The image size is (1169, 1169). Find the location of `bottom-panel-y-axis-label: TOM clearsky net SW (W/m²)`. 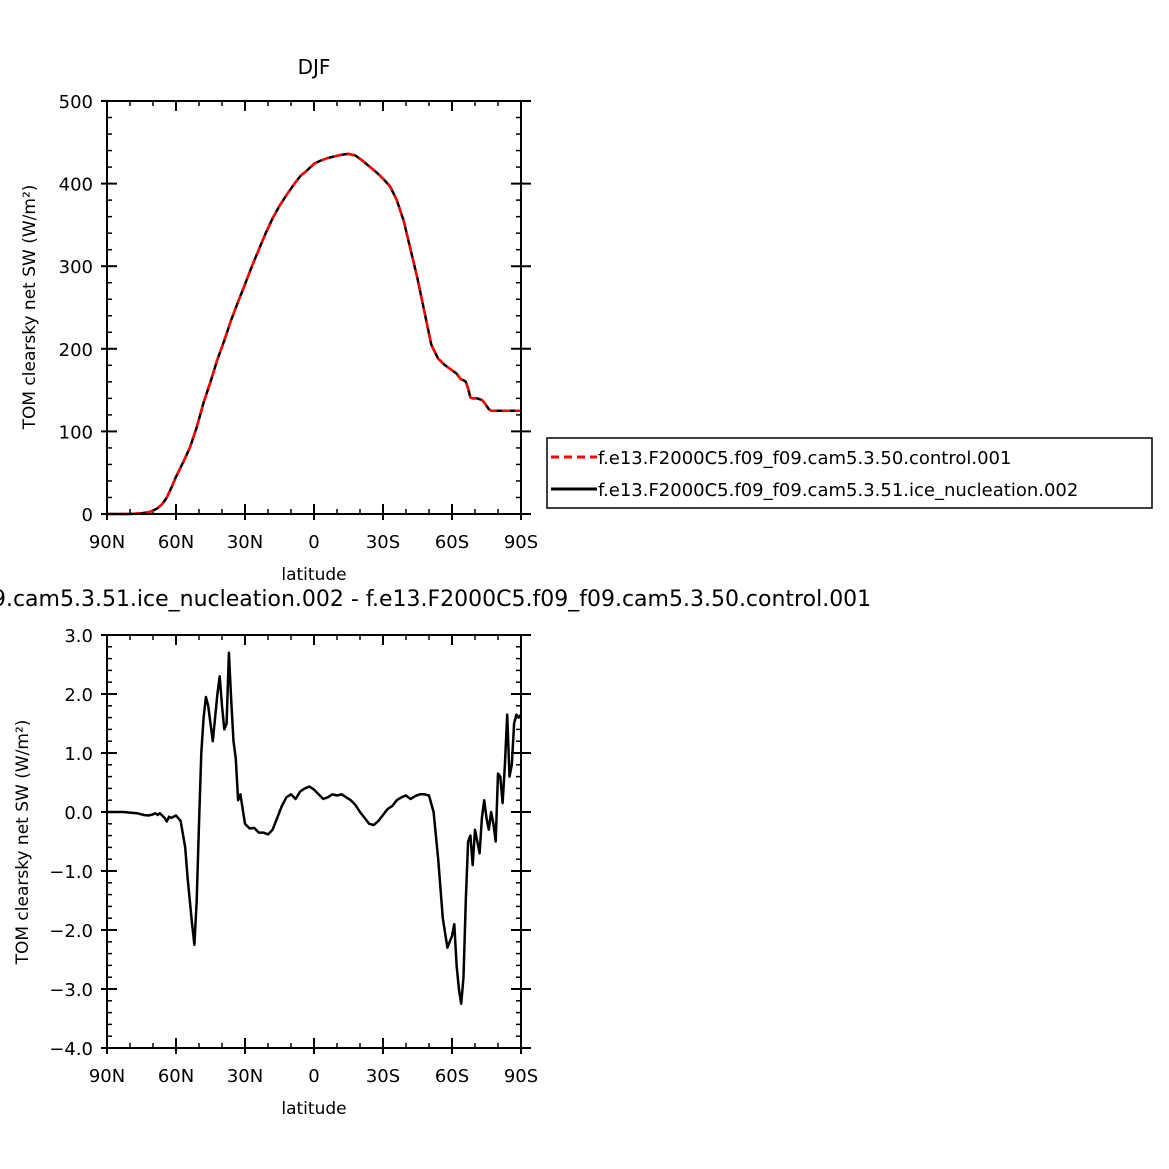

bottom-panel-y-axis-label: TOM clearsky net SW (W/m²) is located at coordinates (23, 843).